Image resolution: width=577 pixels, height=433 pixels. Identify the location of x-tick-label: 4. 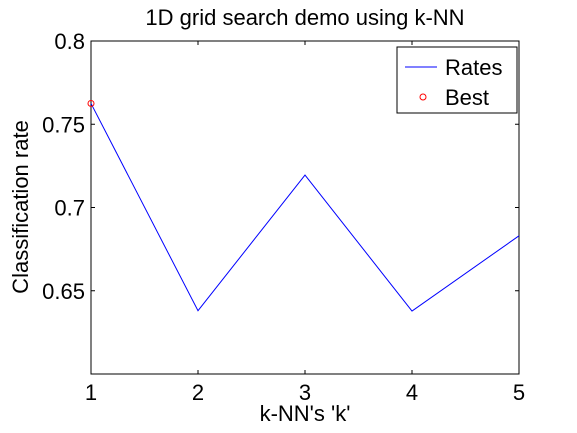
(412, 392).